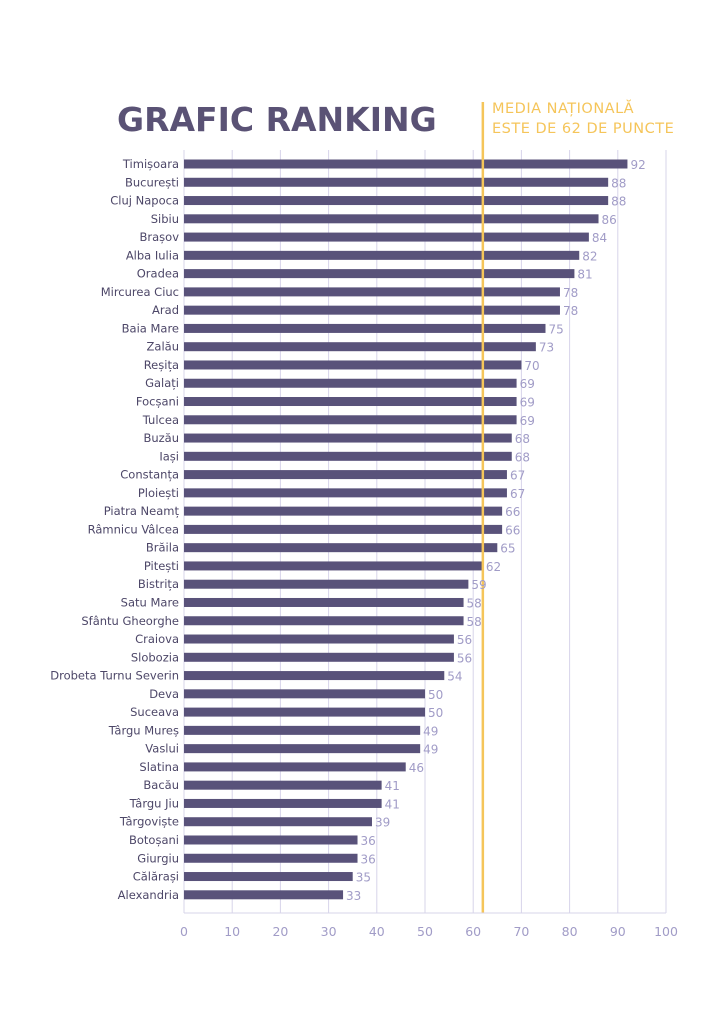 This screenshot has height=1024, width=724. What do you see at coordinates (160, 237) in the screenshot?
I see `category-label: Brașov` at bounding box center [160, 237].